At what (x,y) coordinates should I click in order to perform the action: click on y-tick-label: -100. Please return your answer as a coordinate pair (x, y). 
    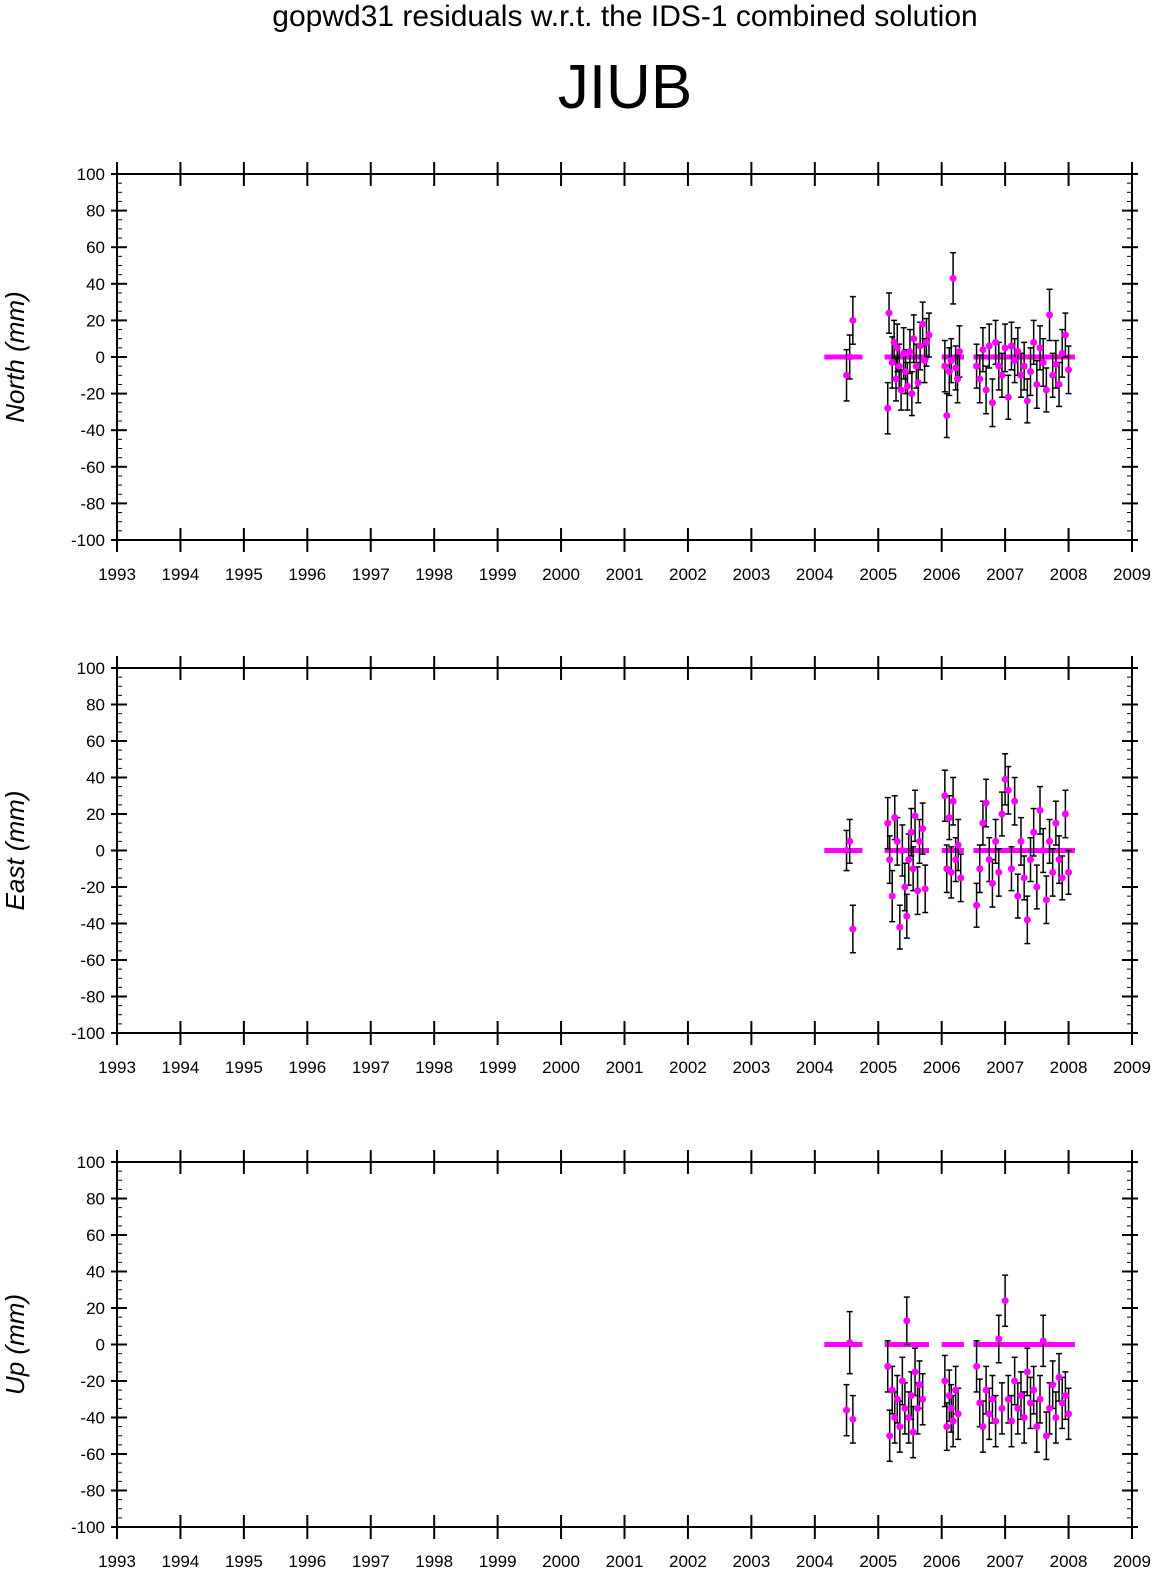
    Looking at the image, I should click on (88, 1527).